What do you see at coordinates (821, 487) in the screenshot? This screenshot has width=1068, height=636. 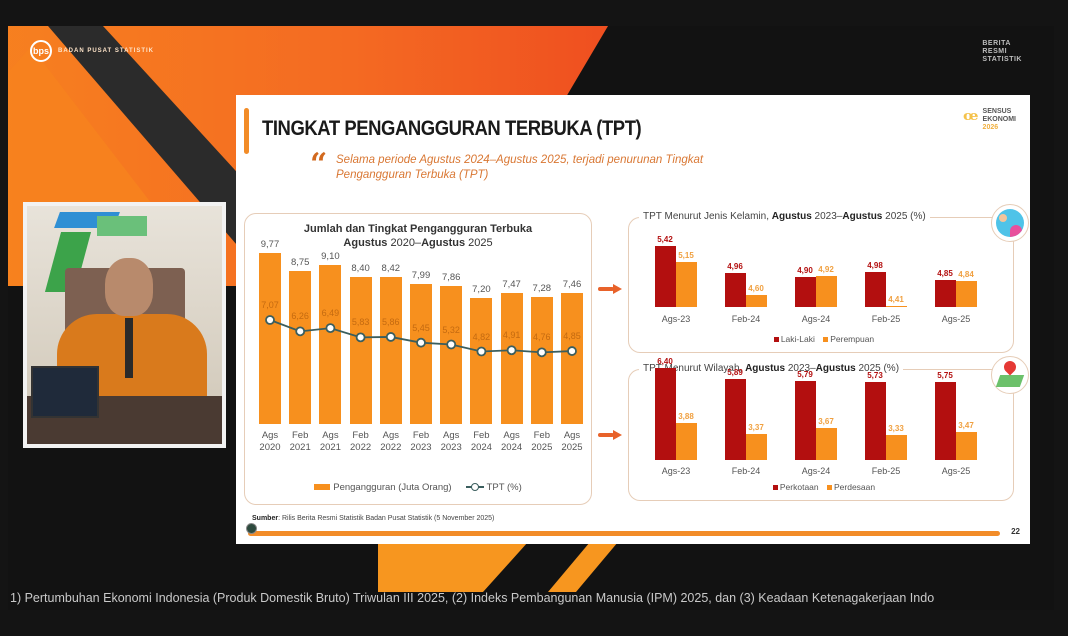 I see `region-legend: Perkotaan Perdesaan` at bounding box center [821, 487].